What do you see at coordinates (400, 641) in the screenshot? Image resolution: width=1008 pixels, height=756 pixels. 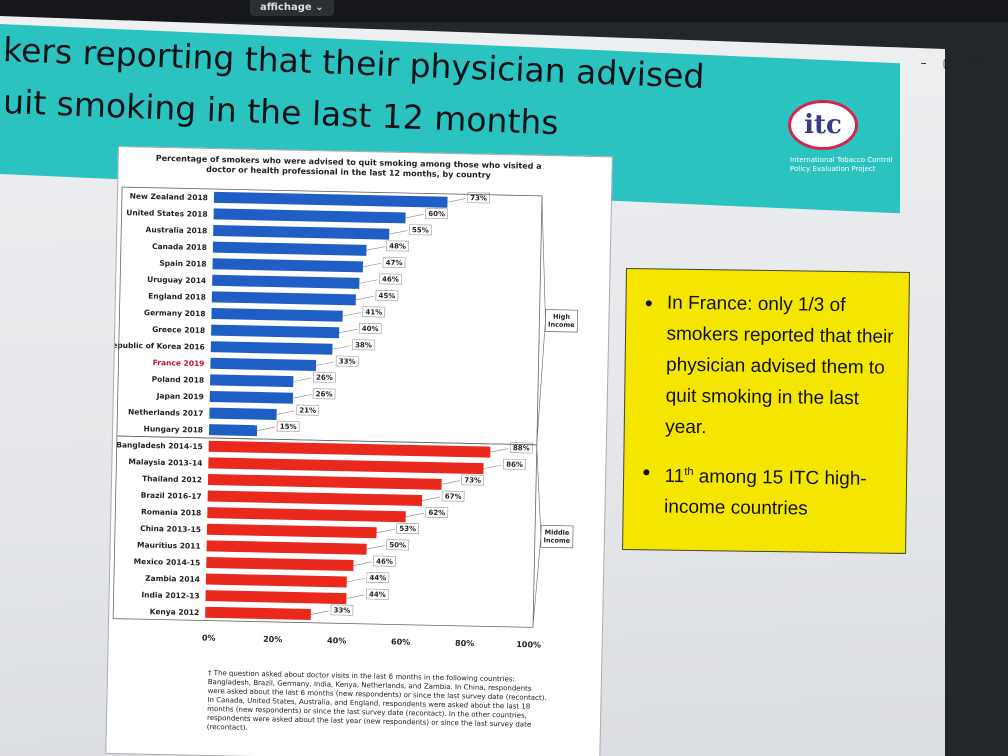 I see `x-tick-label: 60%` at bounding box center [400, 641].